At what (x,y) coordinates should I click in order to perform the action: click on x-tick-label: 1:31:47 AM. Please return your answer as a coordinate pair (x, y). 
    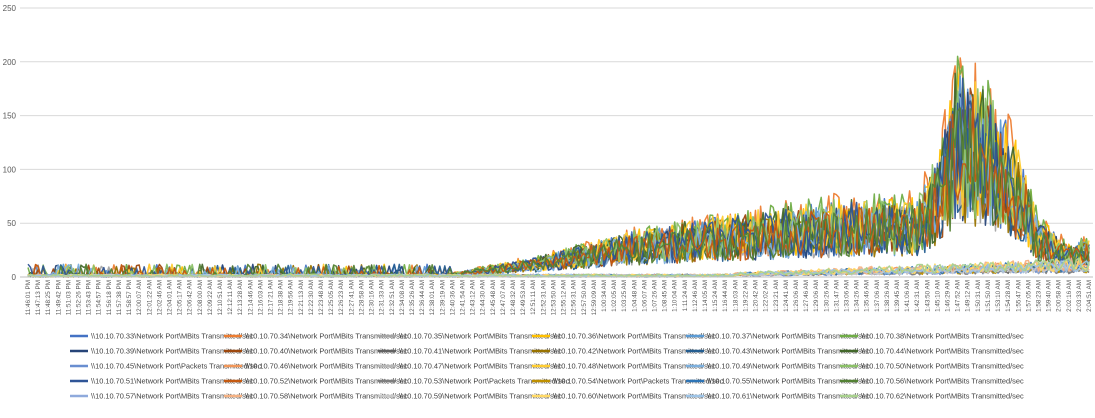
    Looking at the image, I should click on (836, 296).